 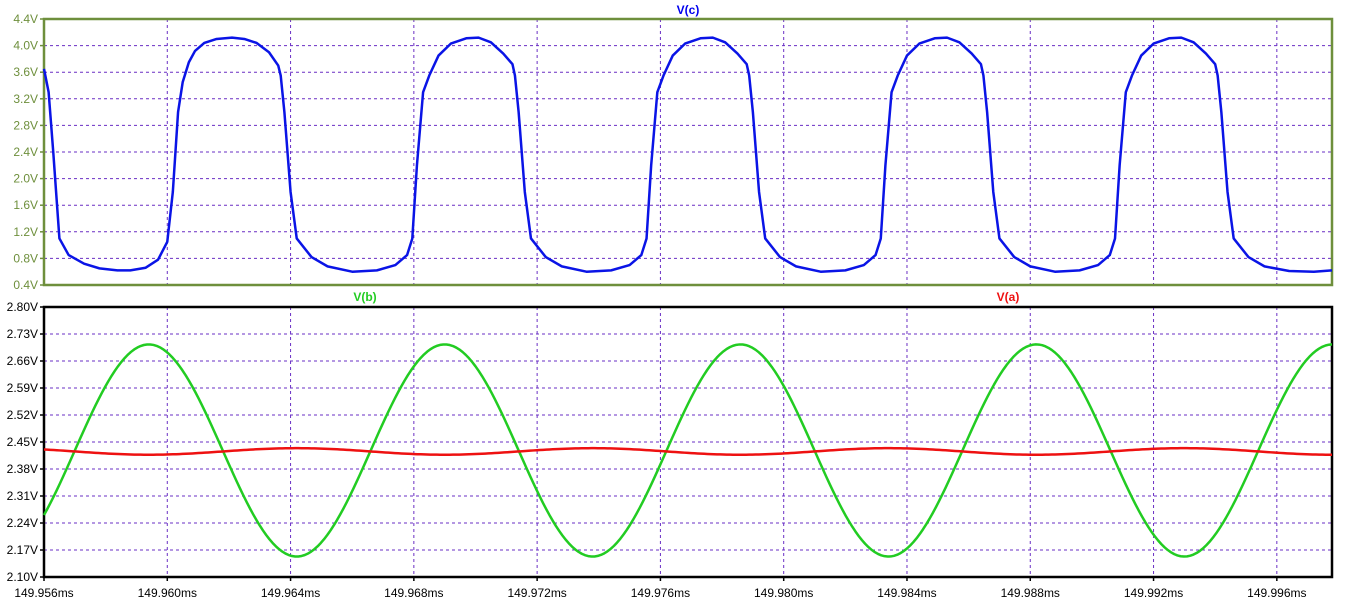 I want to click on x-tick-label: 149.972ms, so click(x=536, y=593).